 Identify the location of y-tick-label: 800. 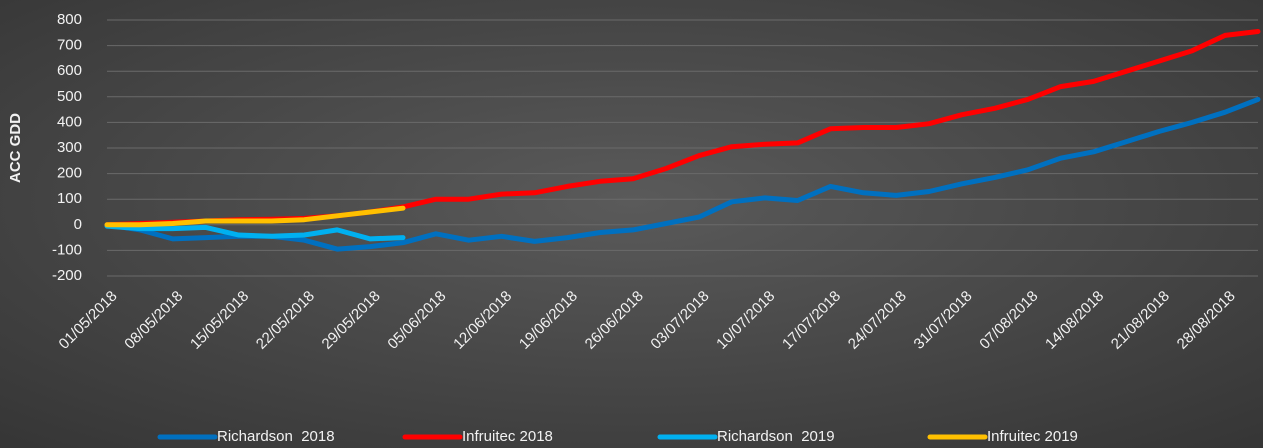
(69, 19).